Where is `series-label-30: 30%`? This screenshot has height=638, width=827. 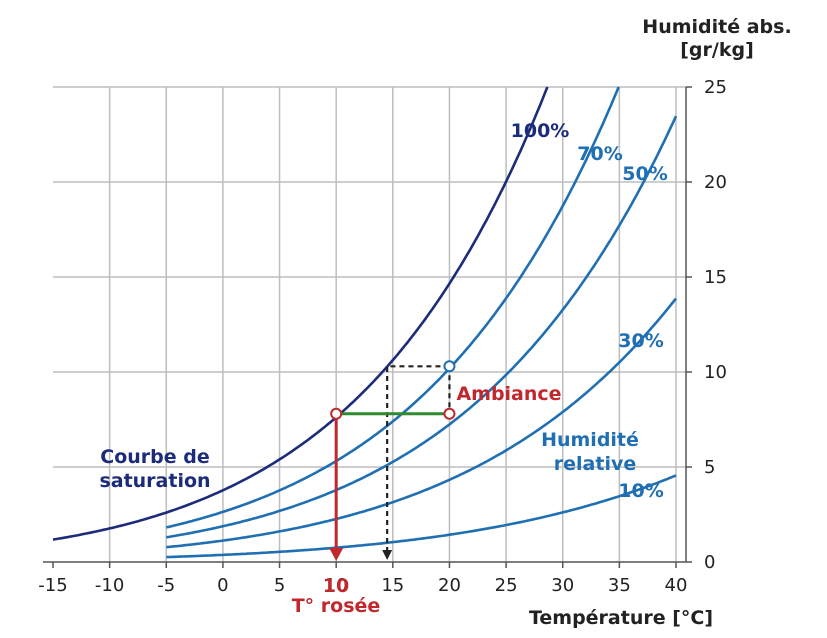 series-label-30: 30% is located at coordinates (640, 341).